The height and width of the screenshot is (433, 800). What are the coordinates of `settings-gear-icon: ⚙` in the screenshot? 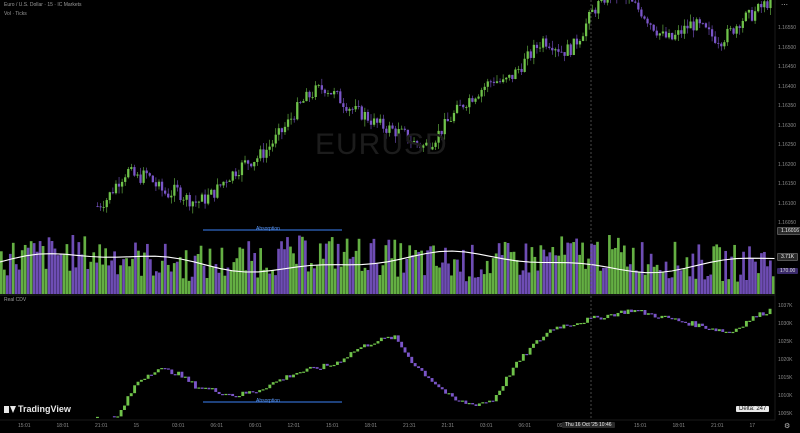 It's located at (787, 426).